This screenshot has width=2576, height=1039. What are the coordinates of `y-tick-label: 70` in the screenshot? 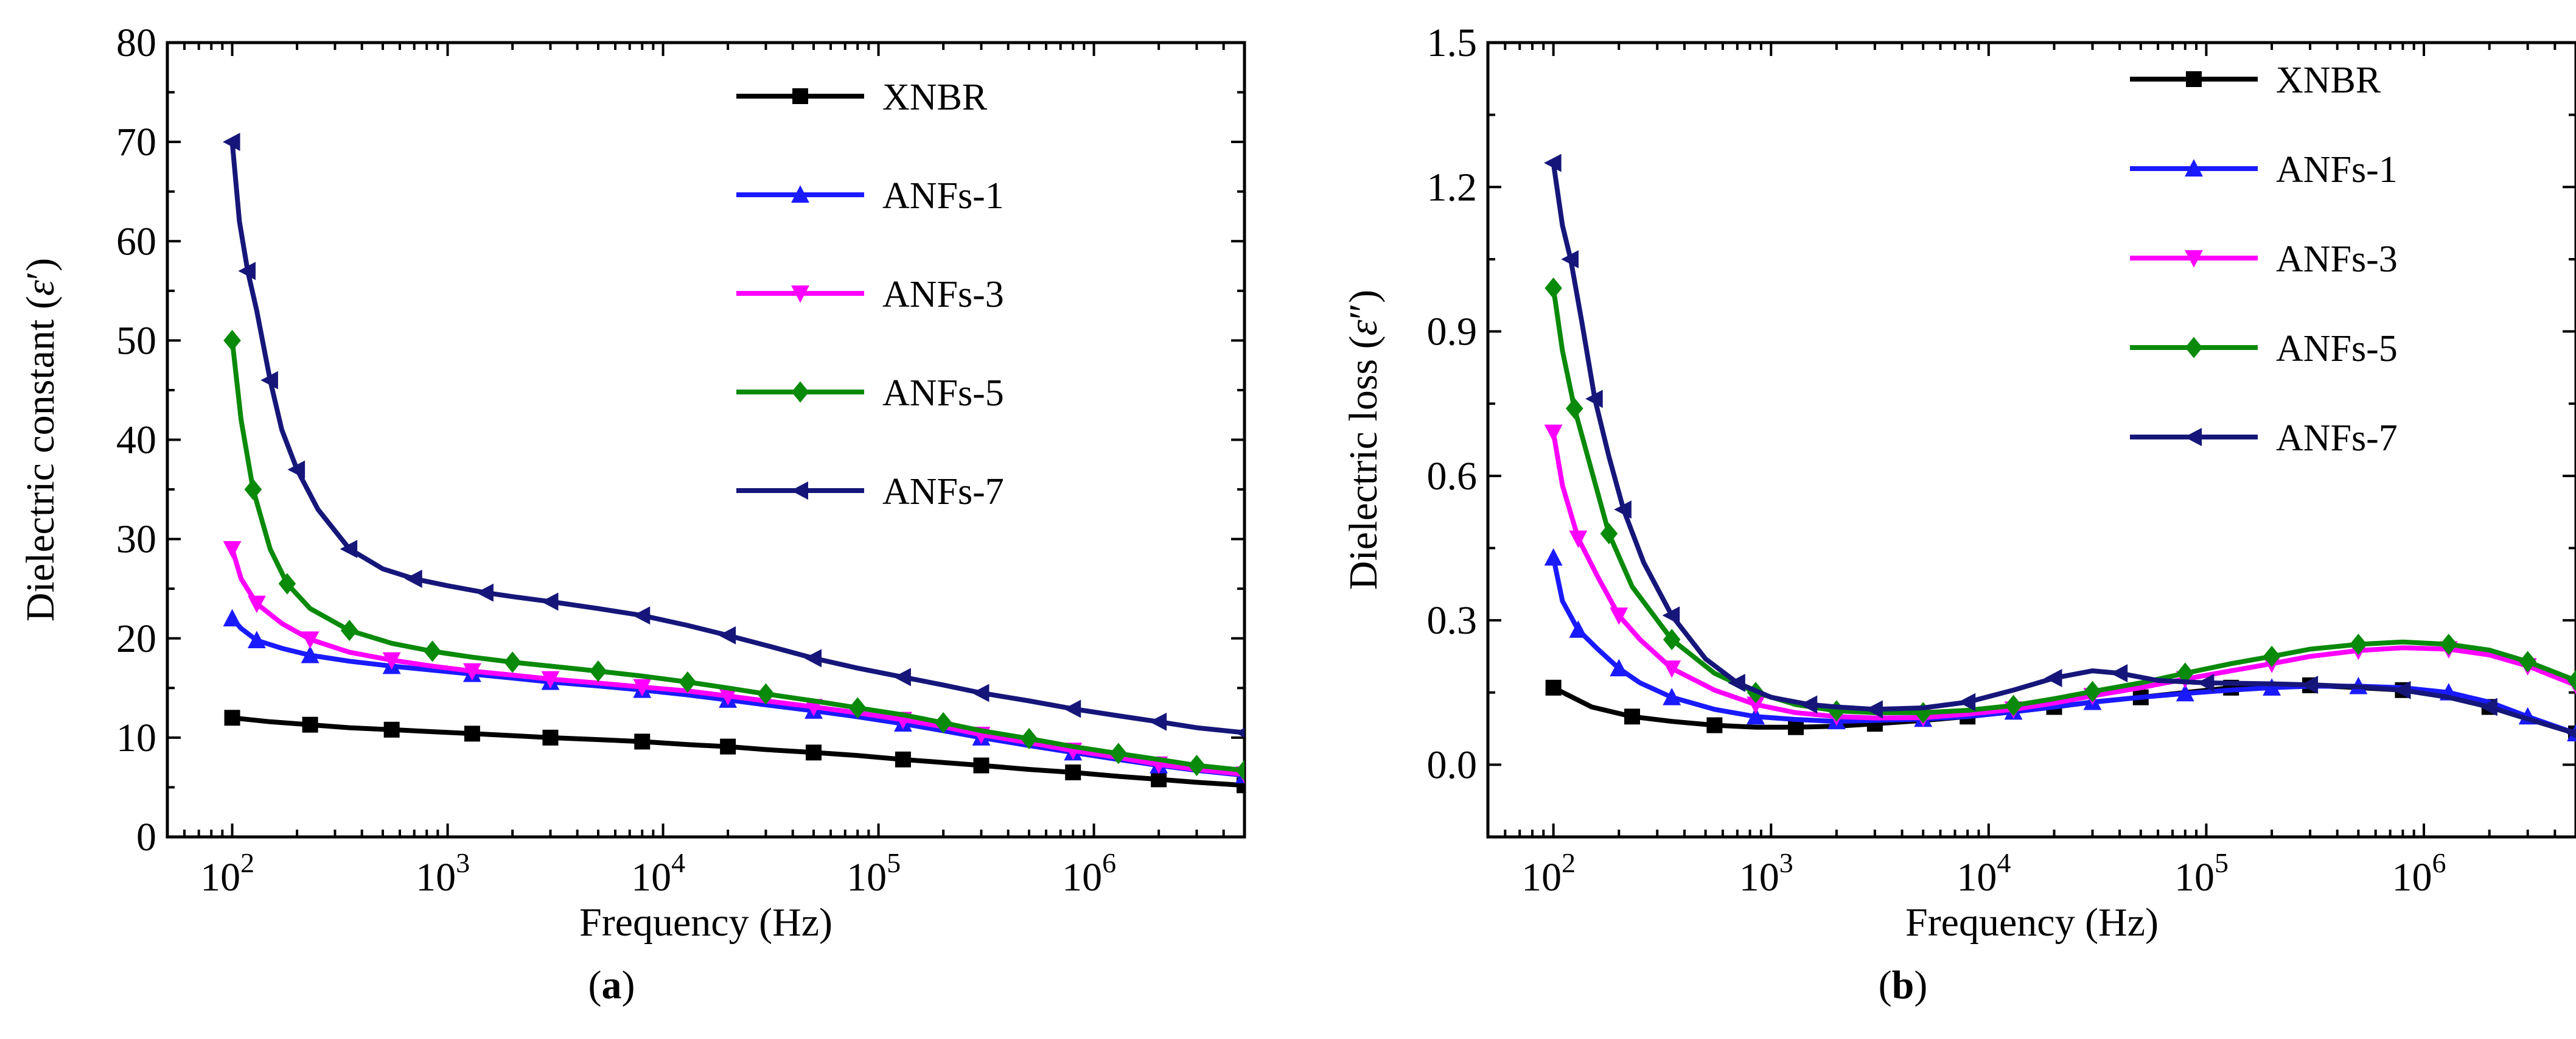 It's located at (136, 142).